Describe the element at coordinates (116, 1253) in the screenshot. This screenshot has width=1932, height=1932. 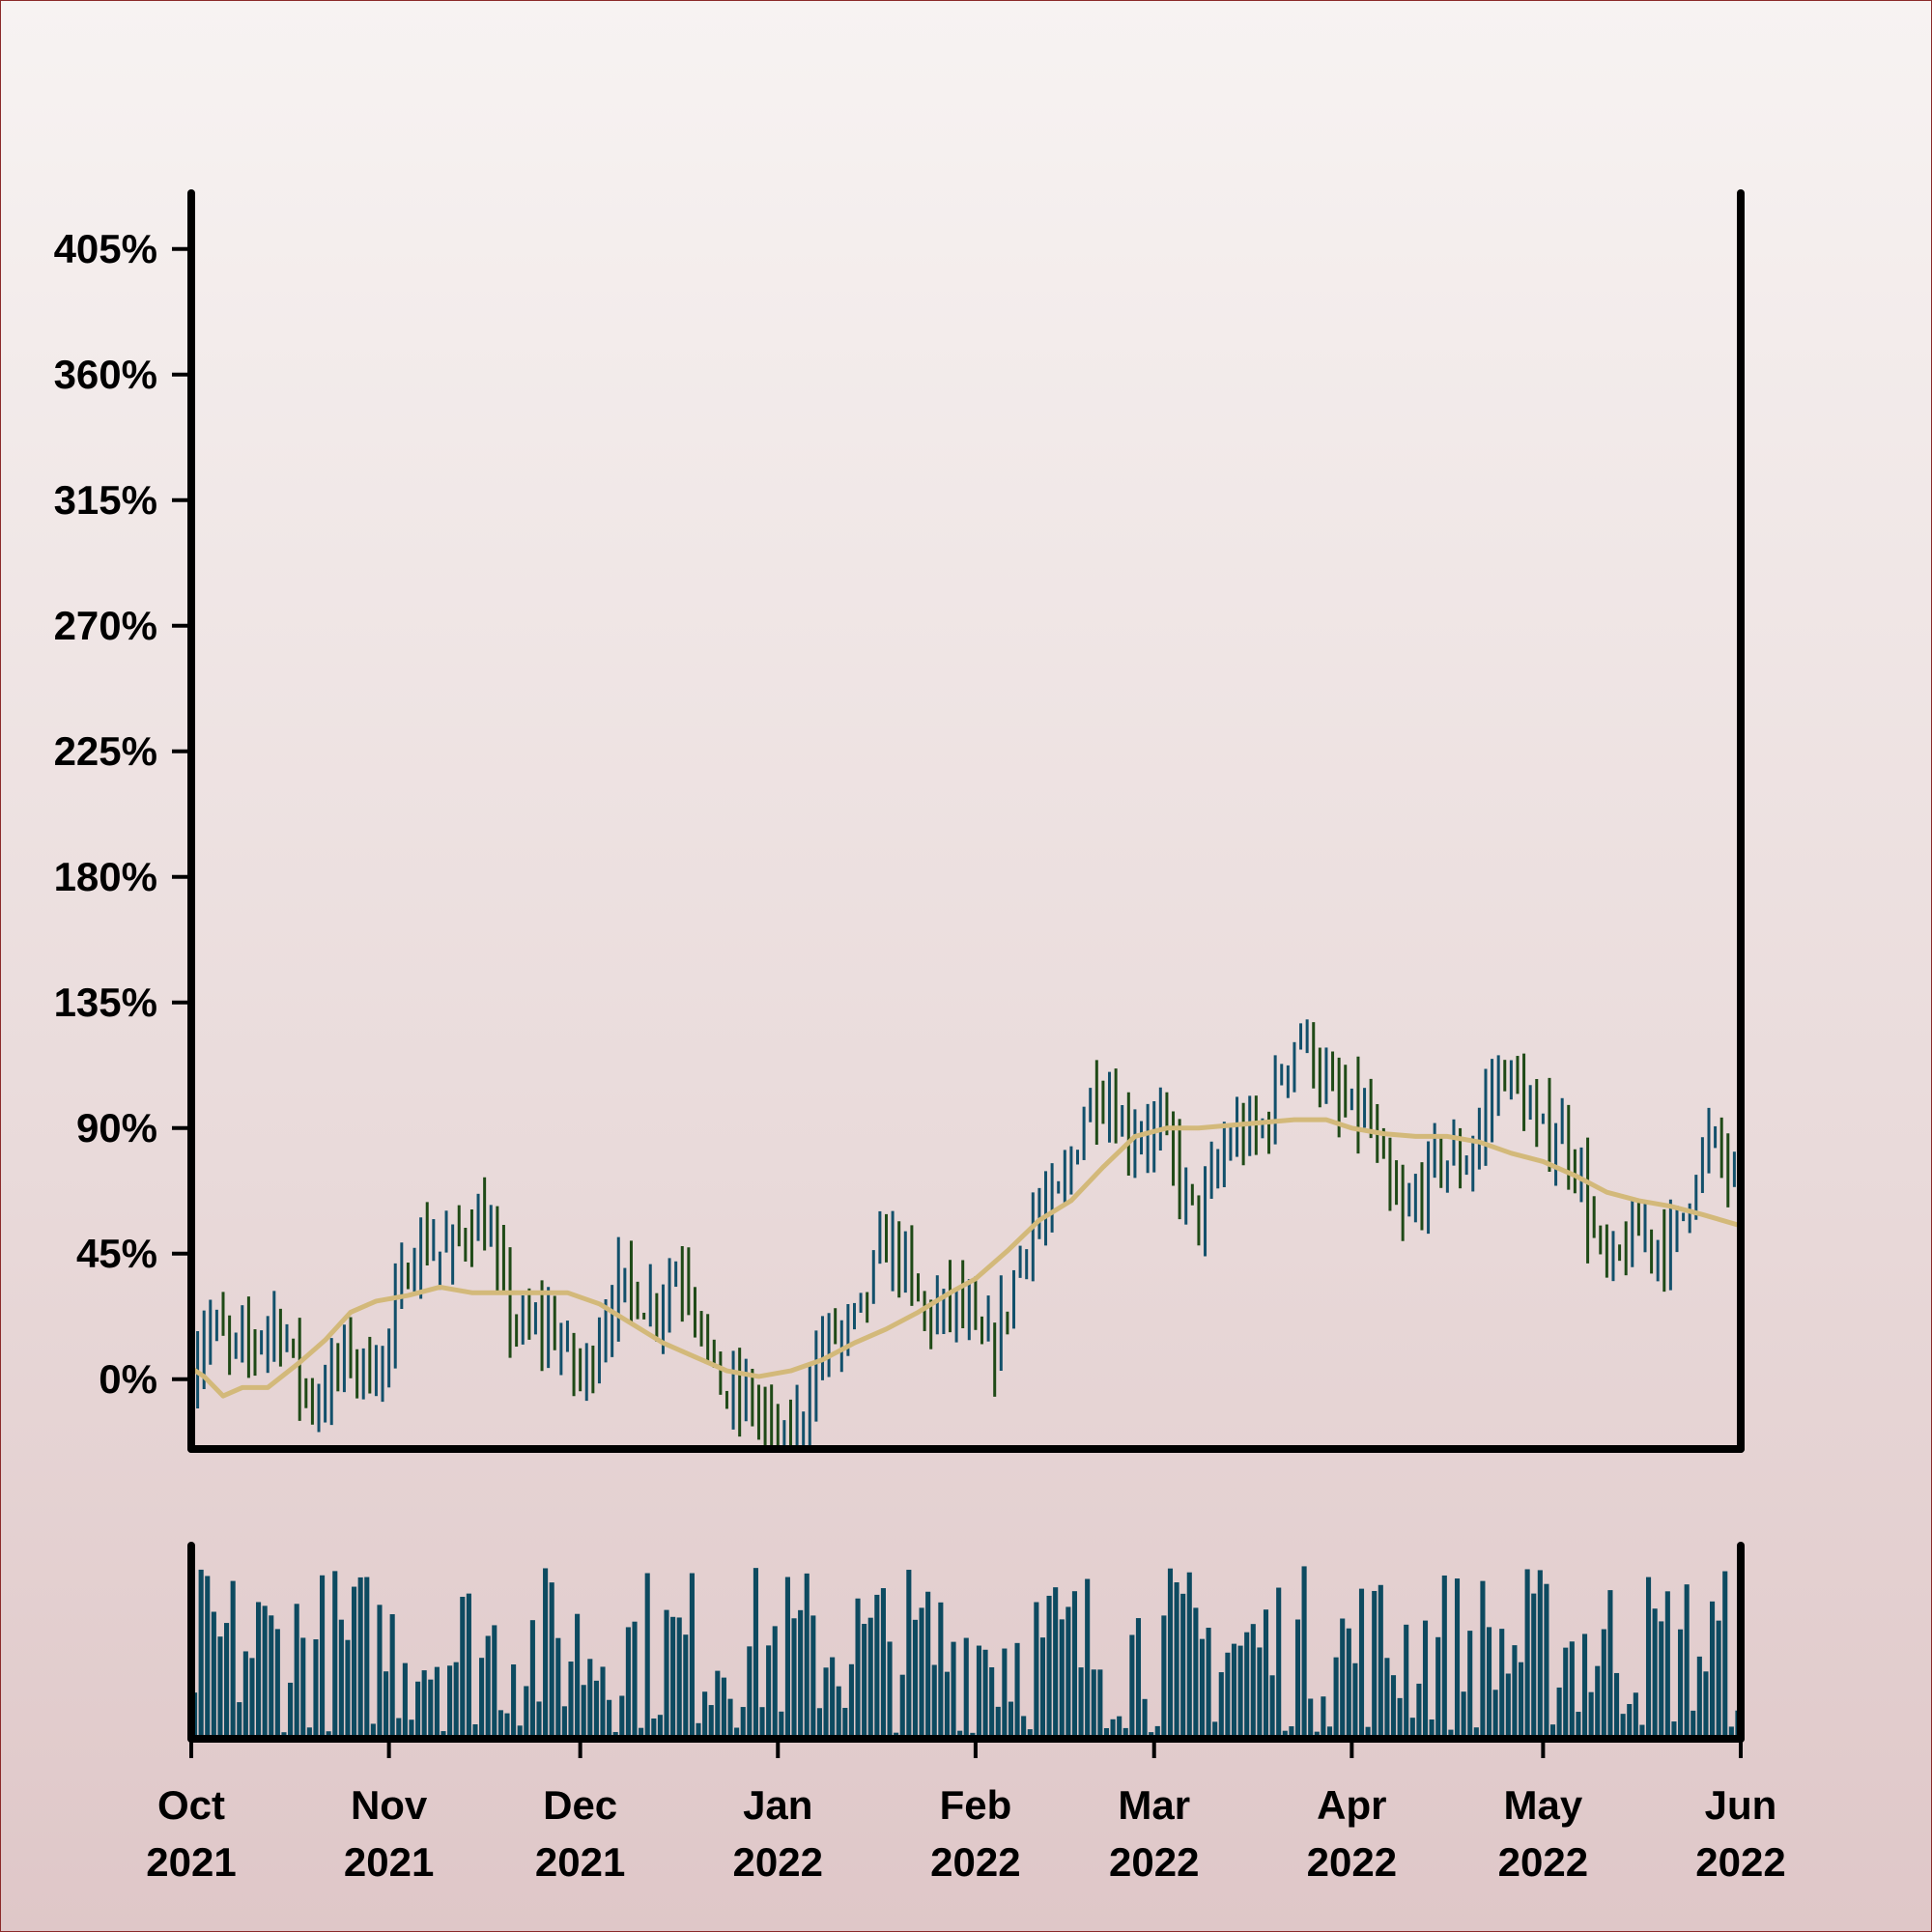
I see `y-tick-label: 45%` at that location.